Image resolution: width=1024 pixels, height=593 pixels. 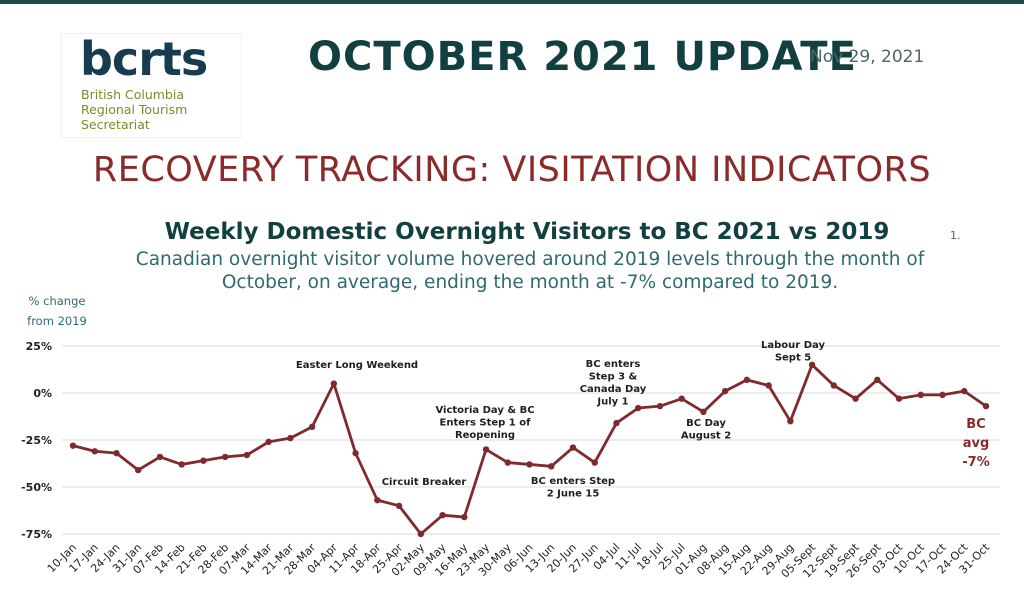 I want to click on logo-line-2: Regional Tourism, so click(x=134, y=109).